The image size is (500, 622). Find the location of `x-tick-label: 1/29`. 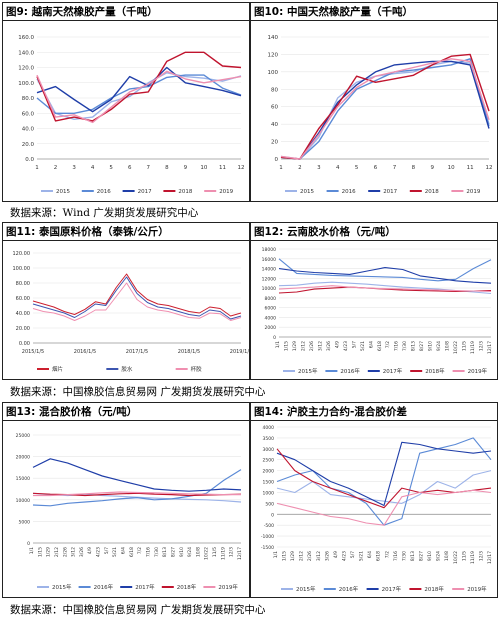

x-tick-label: 1/29 is located at coordinates (295, 346).